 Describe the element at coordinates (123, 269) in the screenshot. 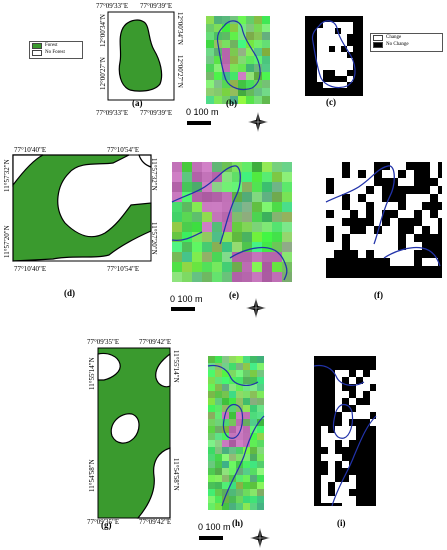

I see `coord-bottom-right: 77°10'54"E` at that location.